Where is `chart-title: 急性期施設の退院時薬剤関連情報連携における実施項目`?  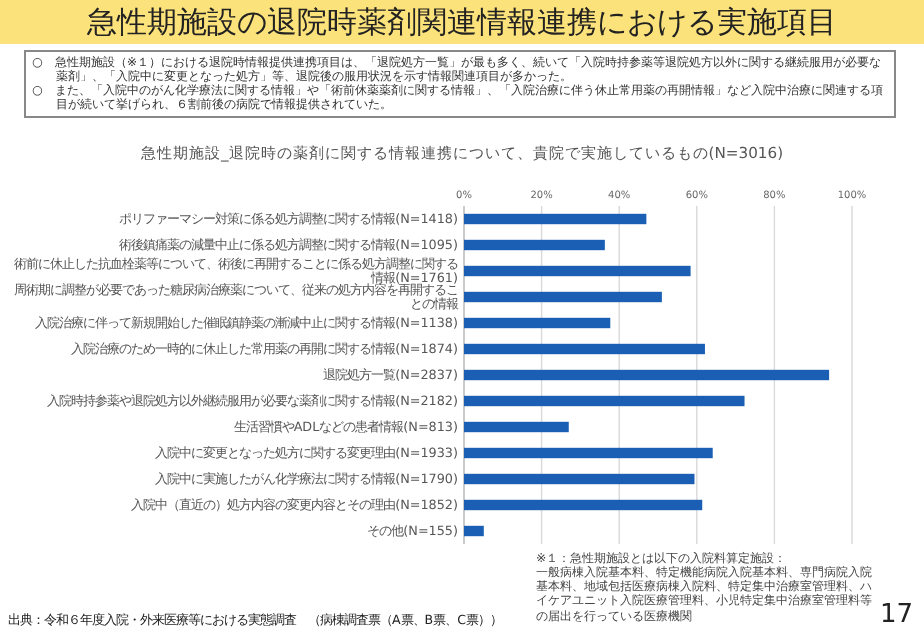 chart-title: 急性期施設の退院時薬剤関連情報連携における実施項目 is located at coordinates (462, 22).